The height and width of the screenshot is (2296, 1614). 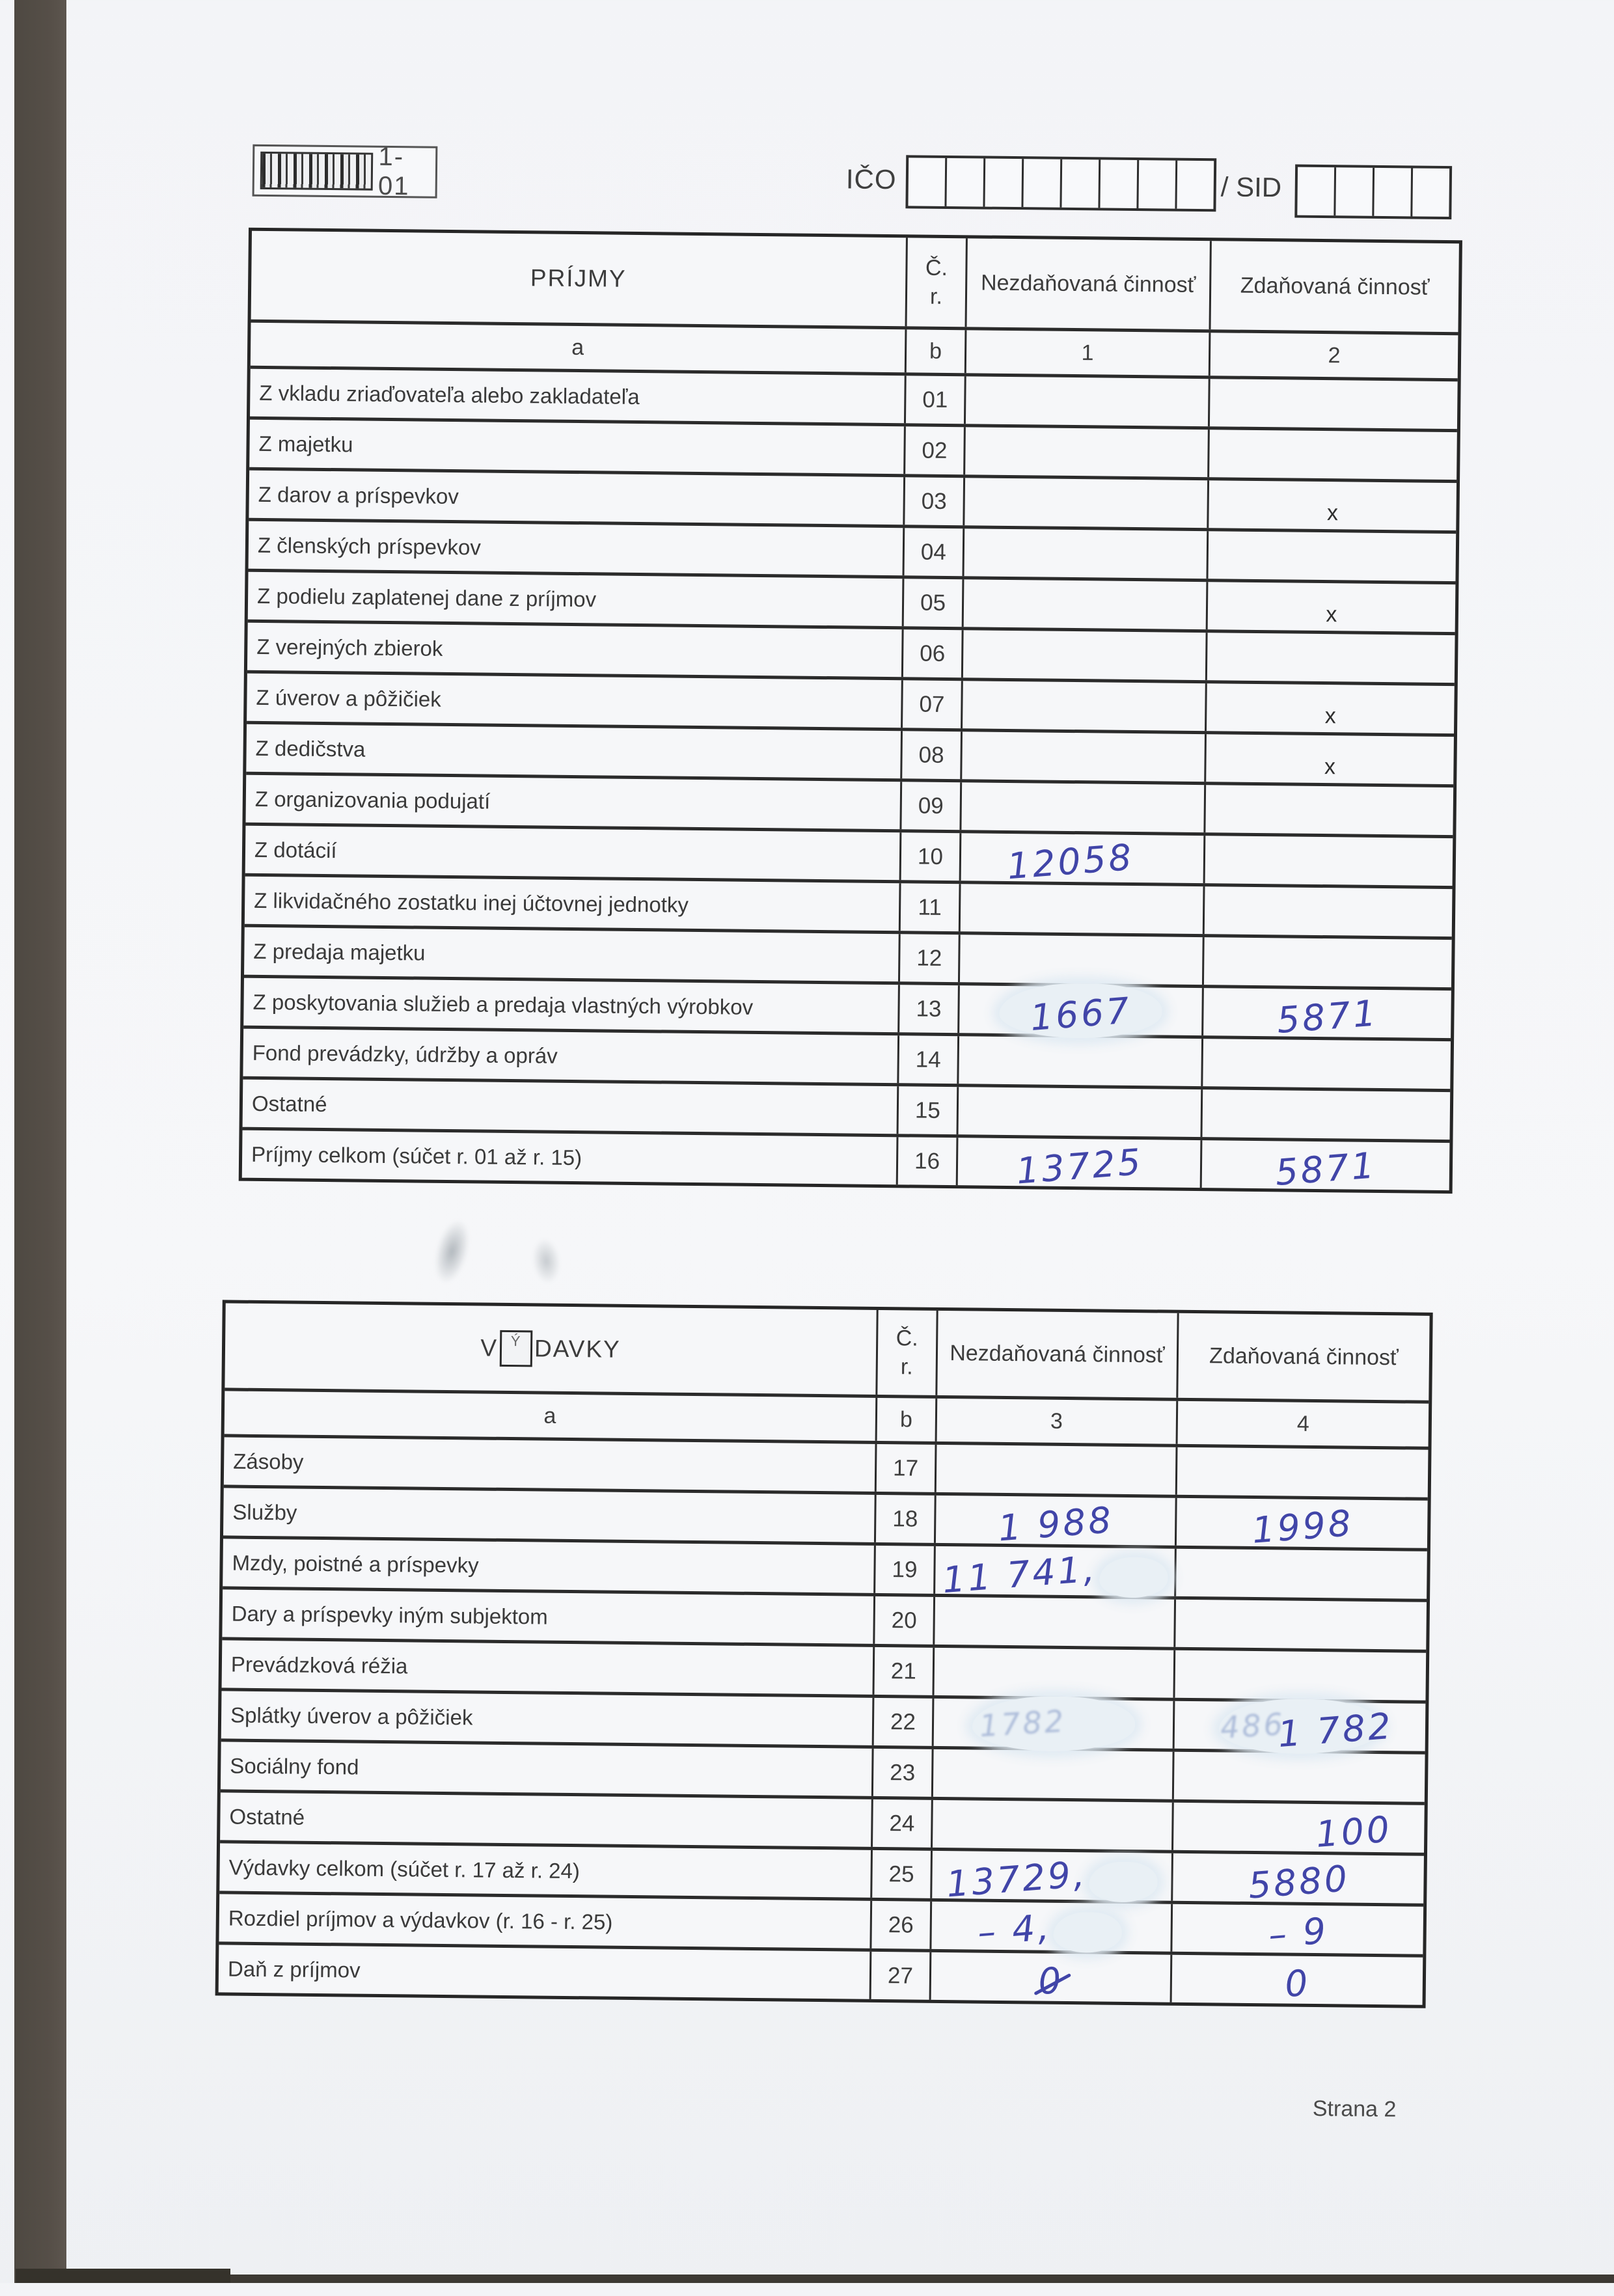 I want to click on row-09-taxed-cell, so click(x=1328, y=811).